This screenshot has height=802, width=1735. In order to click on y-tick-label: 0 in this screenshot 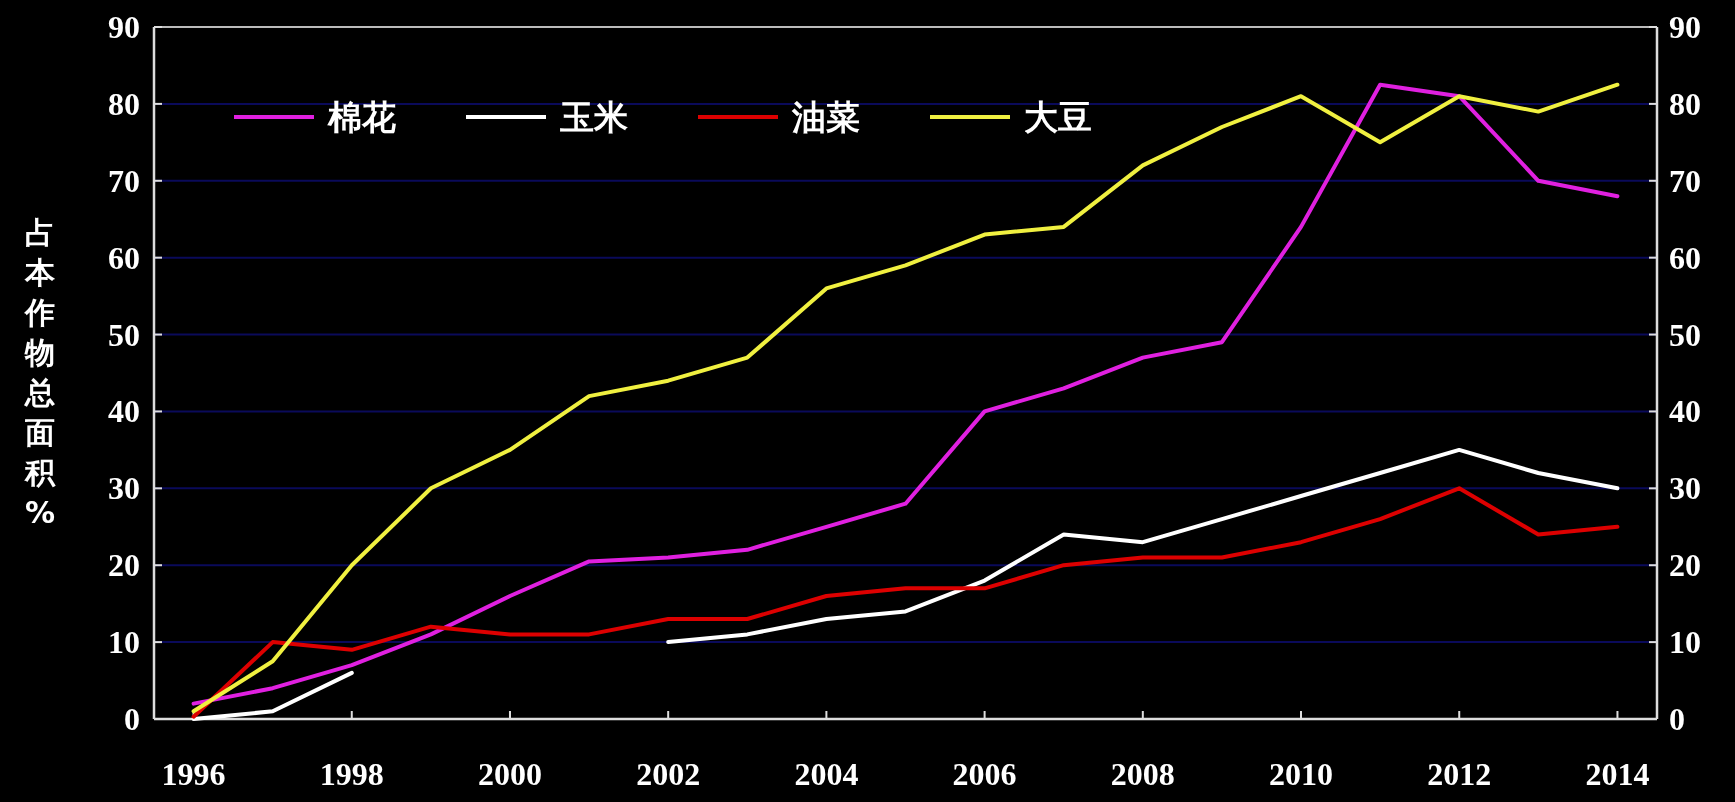, I will do `click(132, 719)`.